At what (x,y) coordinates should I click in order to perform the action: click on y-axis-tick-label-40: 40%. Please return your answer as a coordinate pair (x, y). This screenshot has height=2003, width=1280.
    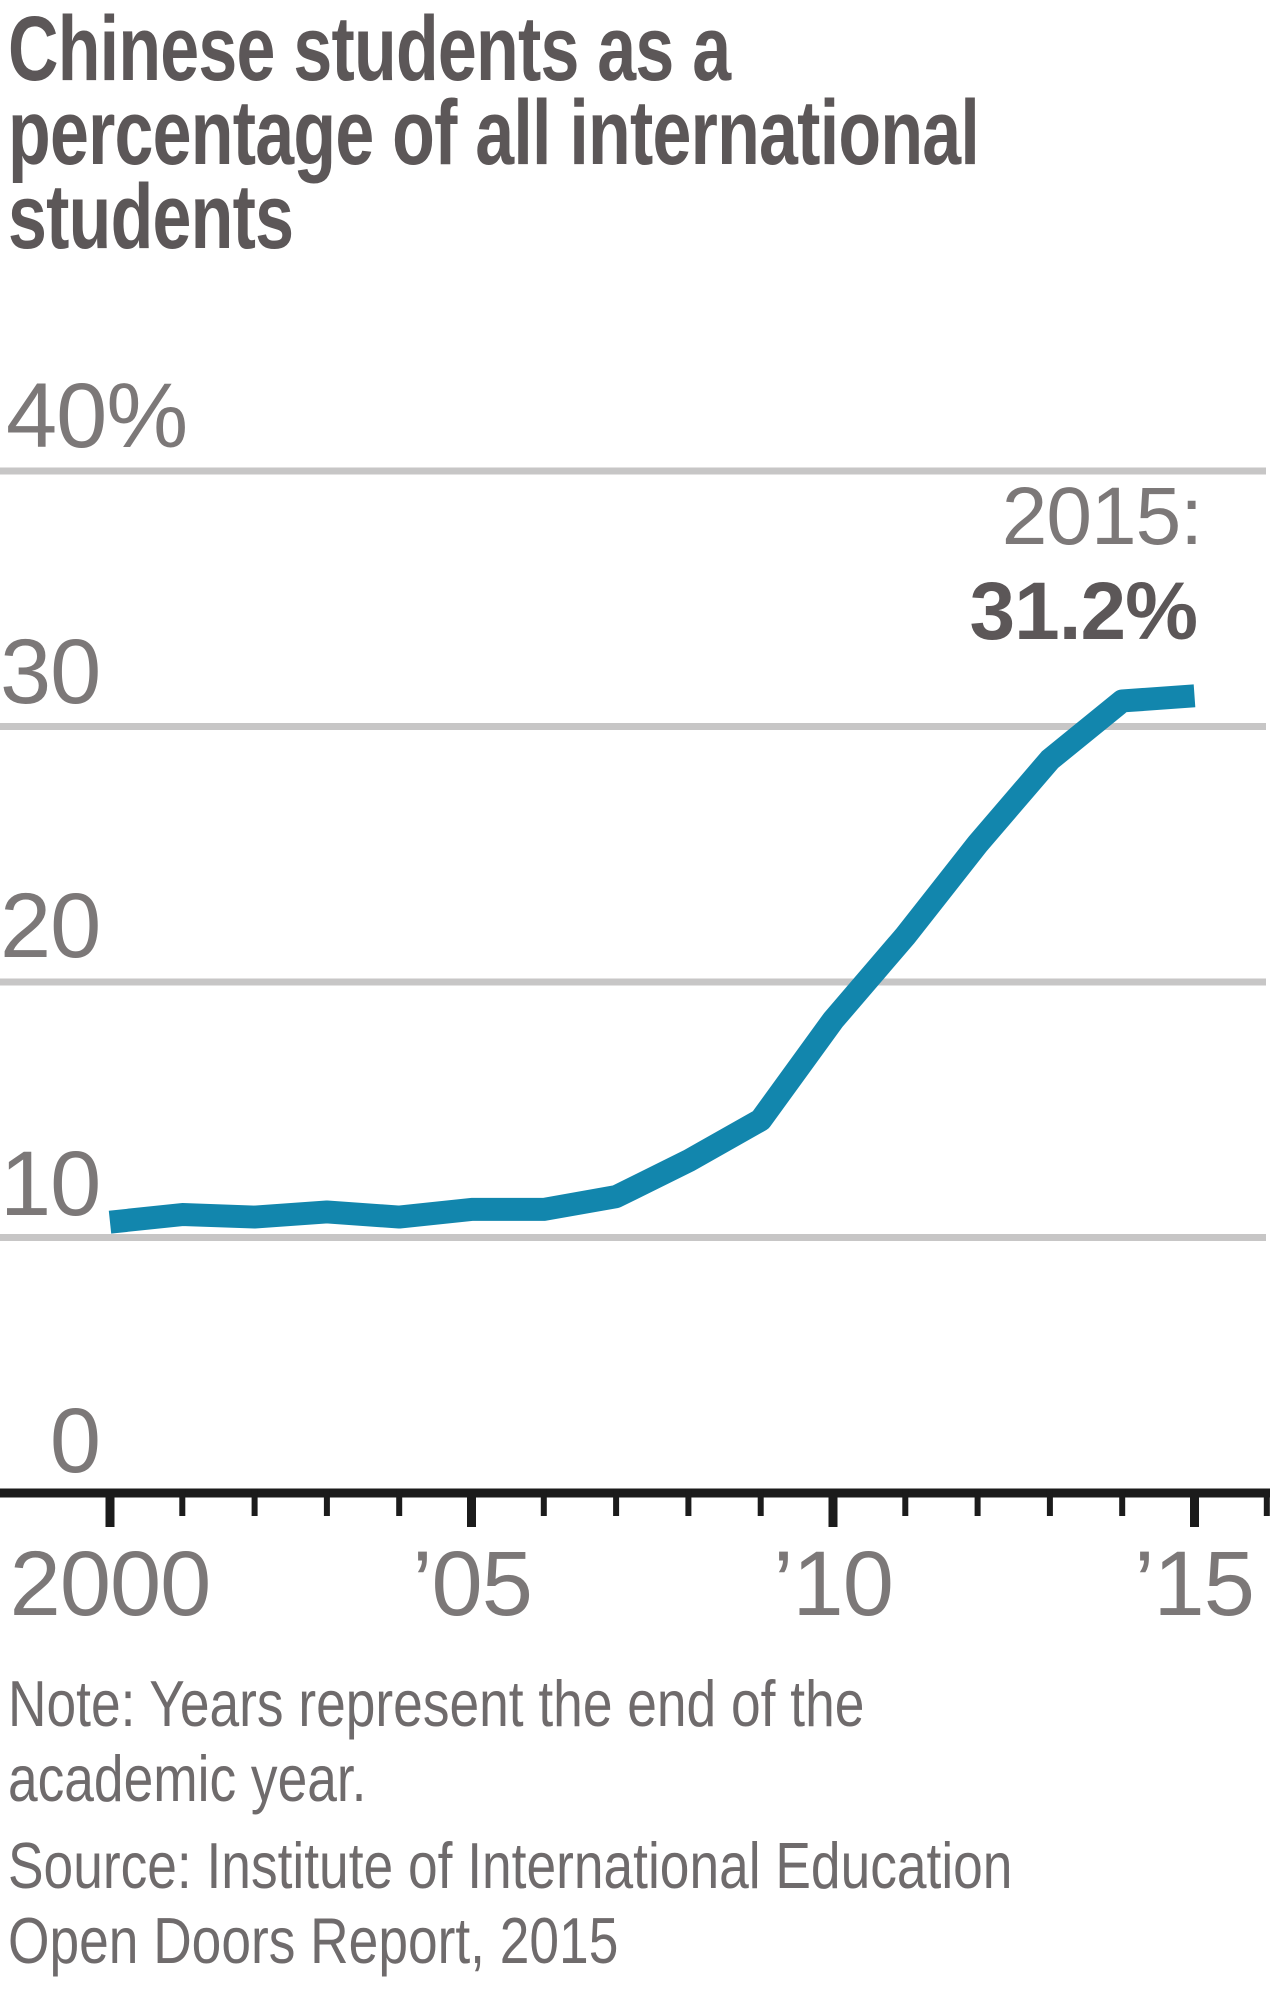
    Looking at the image, I should click on (97, 416).